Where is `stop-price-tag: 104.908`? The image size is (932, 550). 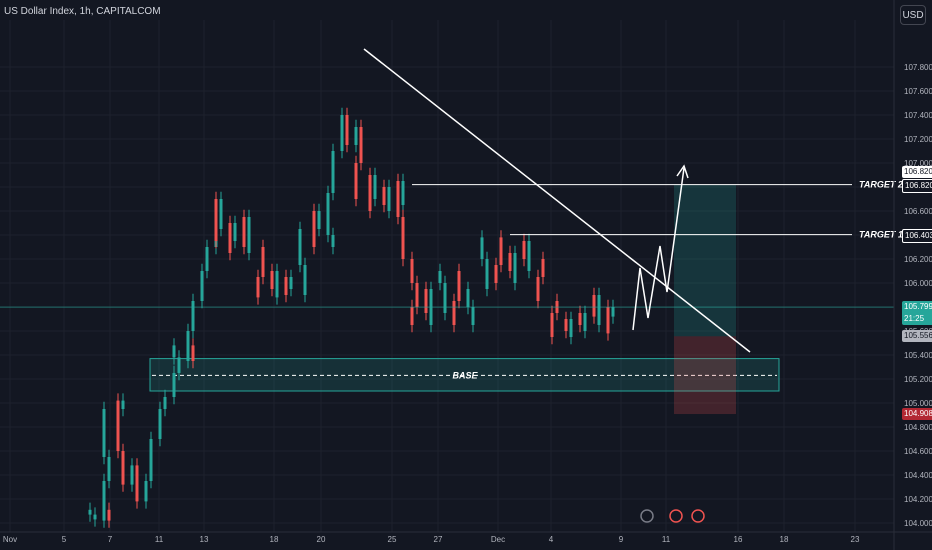 stop-price-tag: 104.908 is located at coordinates (917, 414).